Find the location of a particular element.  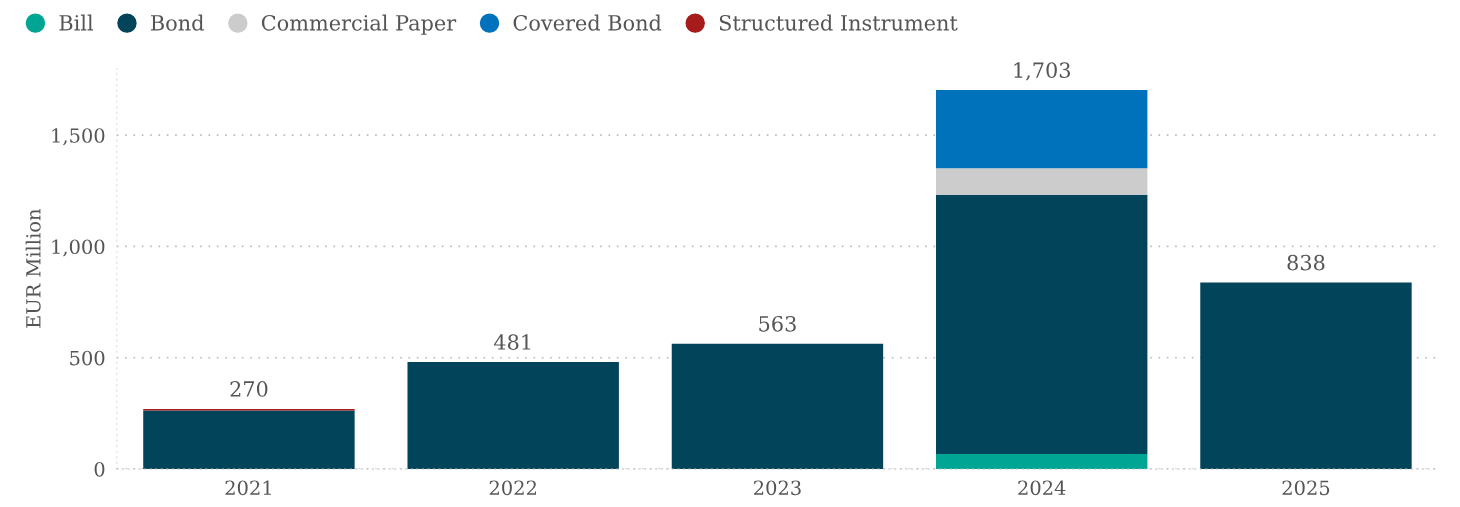

y-tick-label: 1,500 is located at coordinates (78, 137).